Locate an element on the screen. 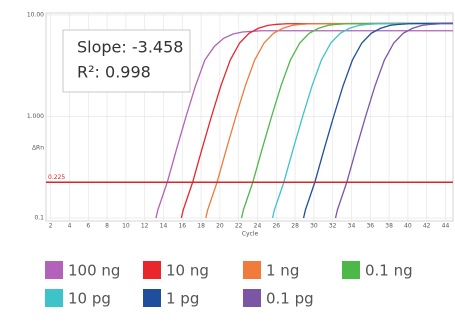 The image size is (455, 323). x-tick-label: 38 is located at coordinates (389, 226).